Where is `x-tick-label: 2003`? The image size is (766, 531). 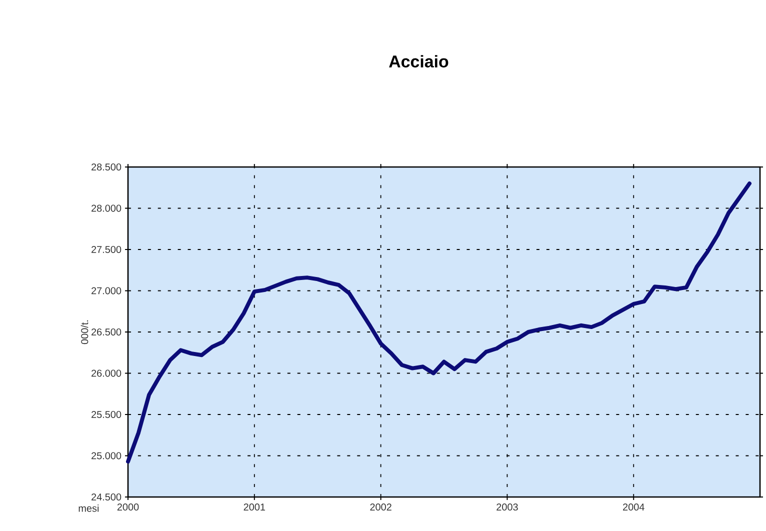
x-tick-label: 2003 is located at coordinates (507, 507).